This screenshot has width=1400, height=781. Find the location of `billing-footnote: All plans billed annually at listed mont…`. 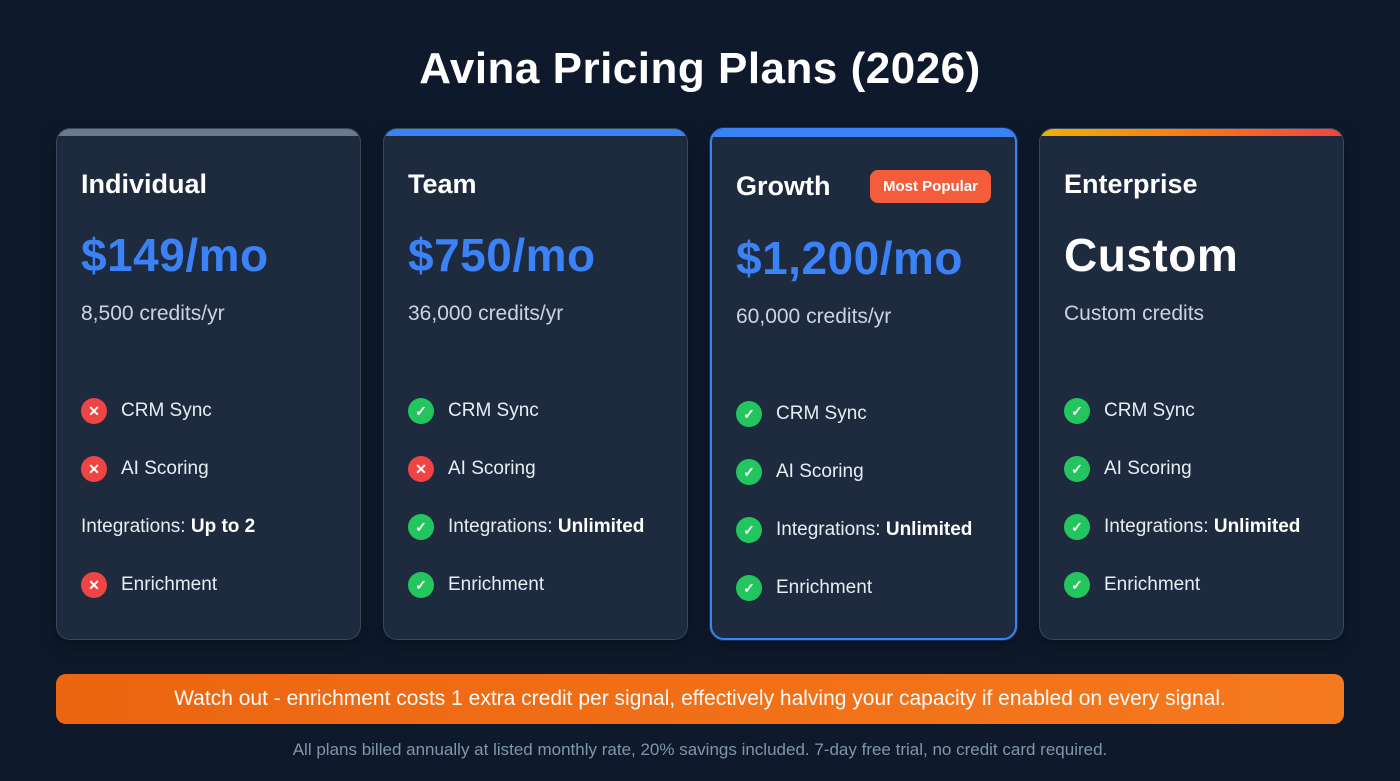

billing-footnote: All plans billed annually at listed mont… is located at coordinates (700, 749).